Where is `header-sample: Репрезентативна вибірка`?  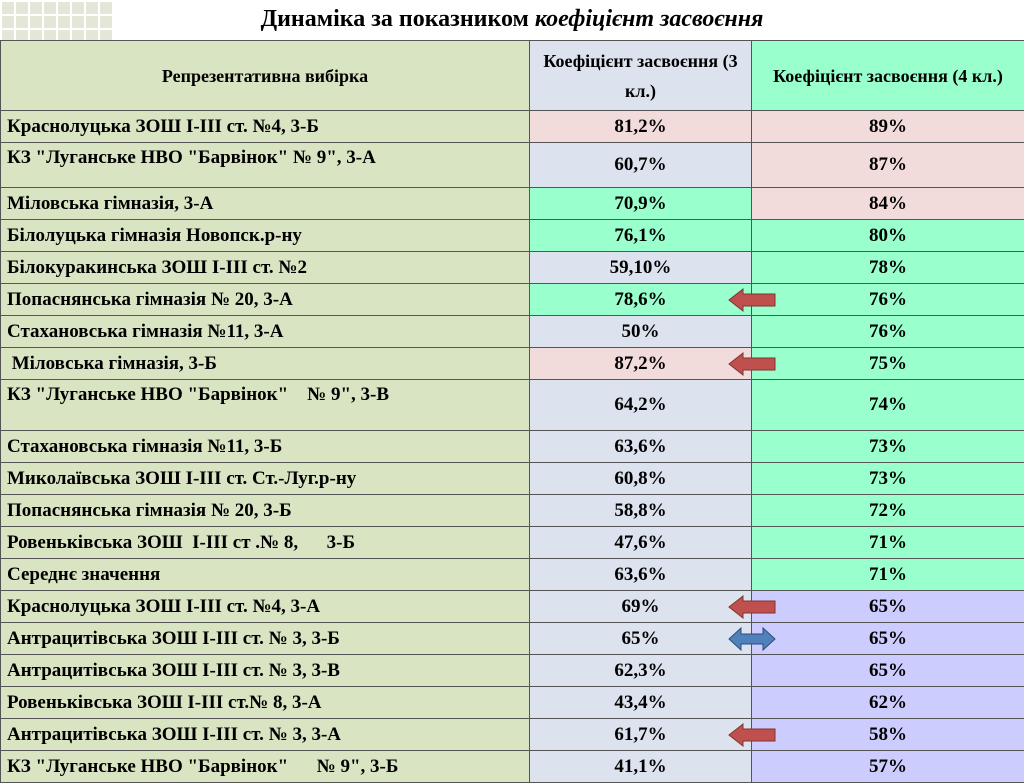 header-sample: Репрезентативна вибірка is located at coordinates (265, 75).